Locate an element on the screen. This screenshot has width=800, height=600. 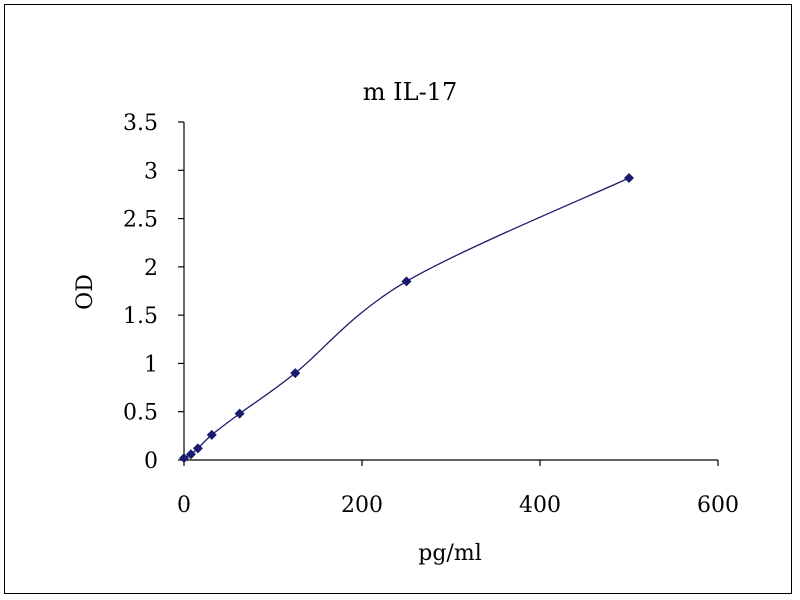
x-tick-label: 0 is located at coordinates (184, 505).